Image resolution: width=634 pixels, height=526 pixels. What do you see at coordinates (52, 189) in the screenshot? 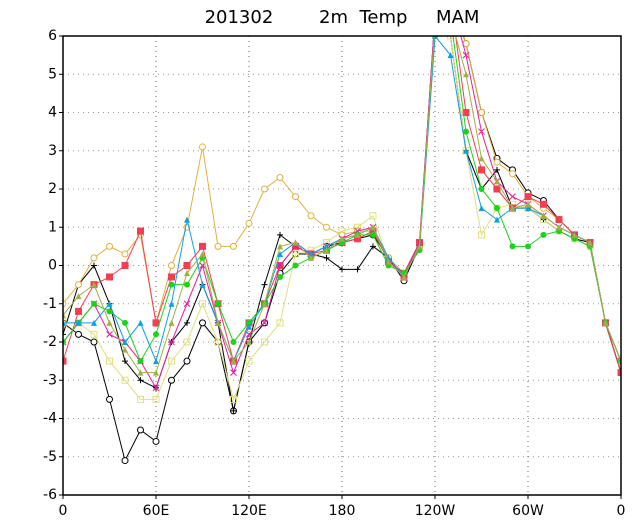
I see `y-tick-label: 2` at bounding box center [52, 189].